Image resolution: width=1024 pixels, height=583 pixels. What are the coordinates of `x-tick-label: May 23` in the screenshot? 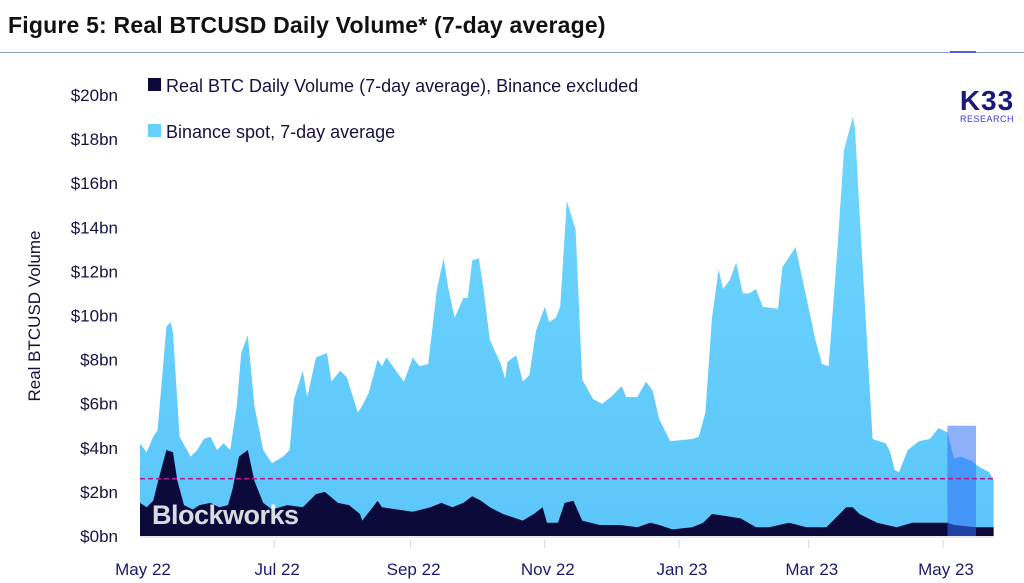 It's located at (946, 569).